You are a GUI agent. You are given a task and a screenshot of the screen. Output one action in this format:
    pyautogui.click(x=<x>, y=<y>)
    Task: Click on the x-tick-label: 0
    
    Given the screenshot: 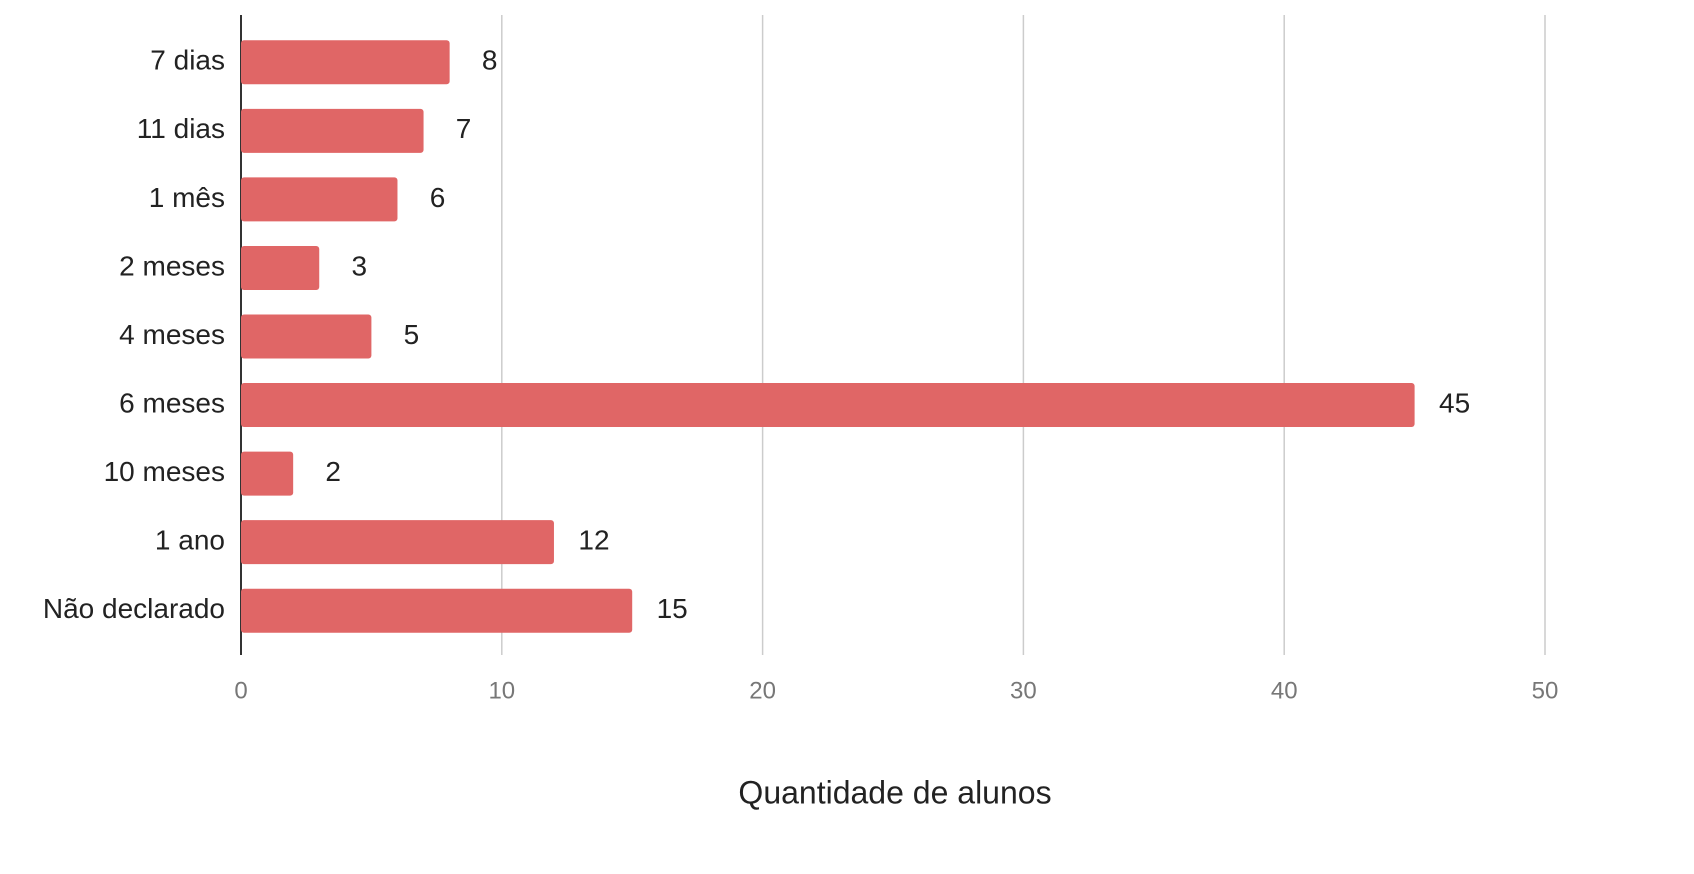 What is the action you would take?
    pyautogui.click(x=240, y=690)
    